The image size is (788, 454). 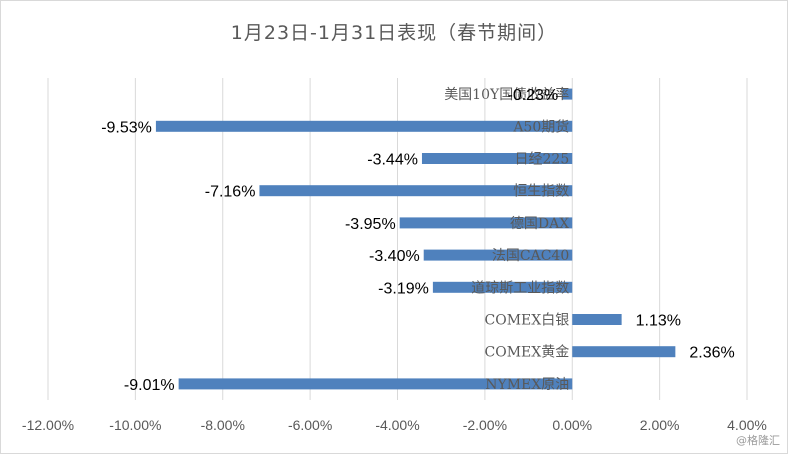 What do you see at coordinates (572, 425) in the screenshot?
I see `x-tick-label: 0.00%` at bounding box center [572, 425].